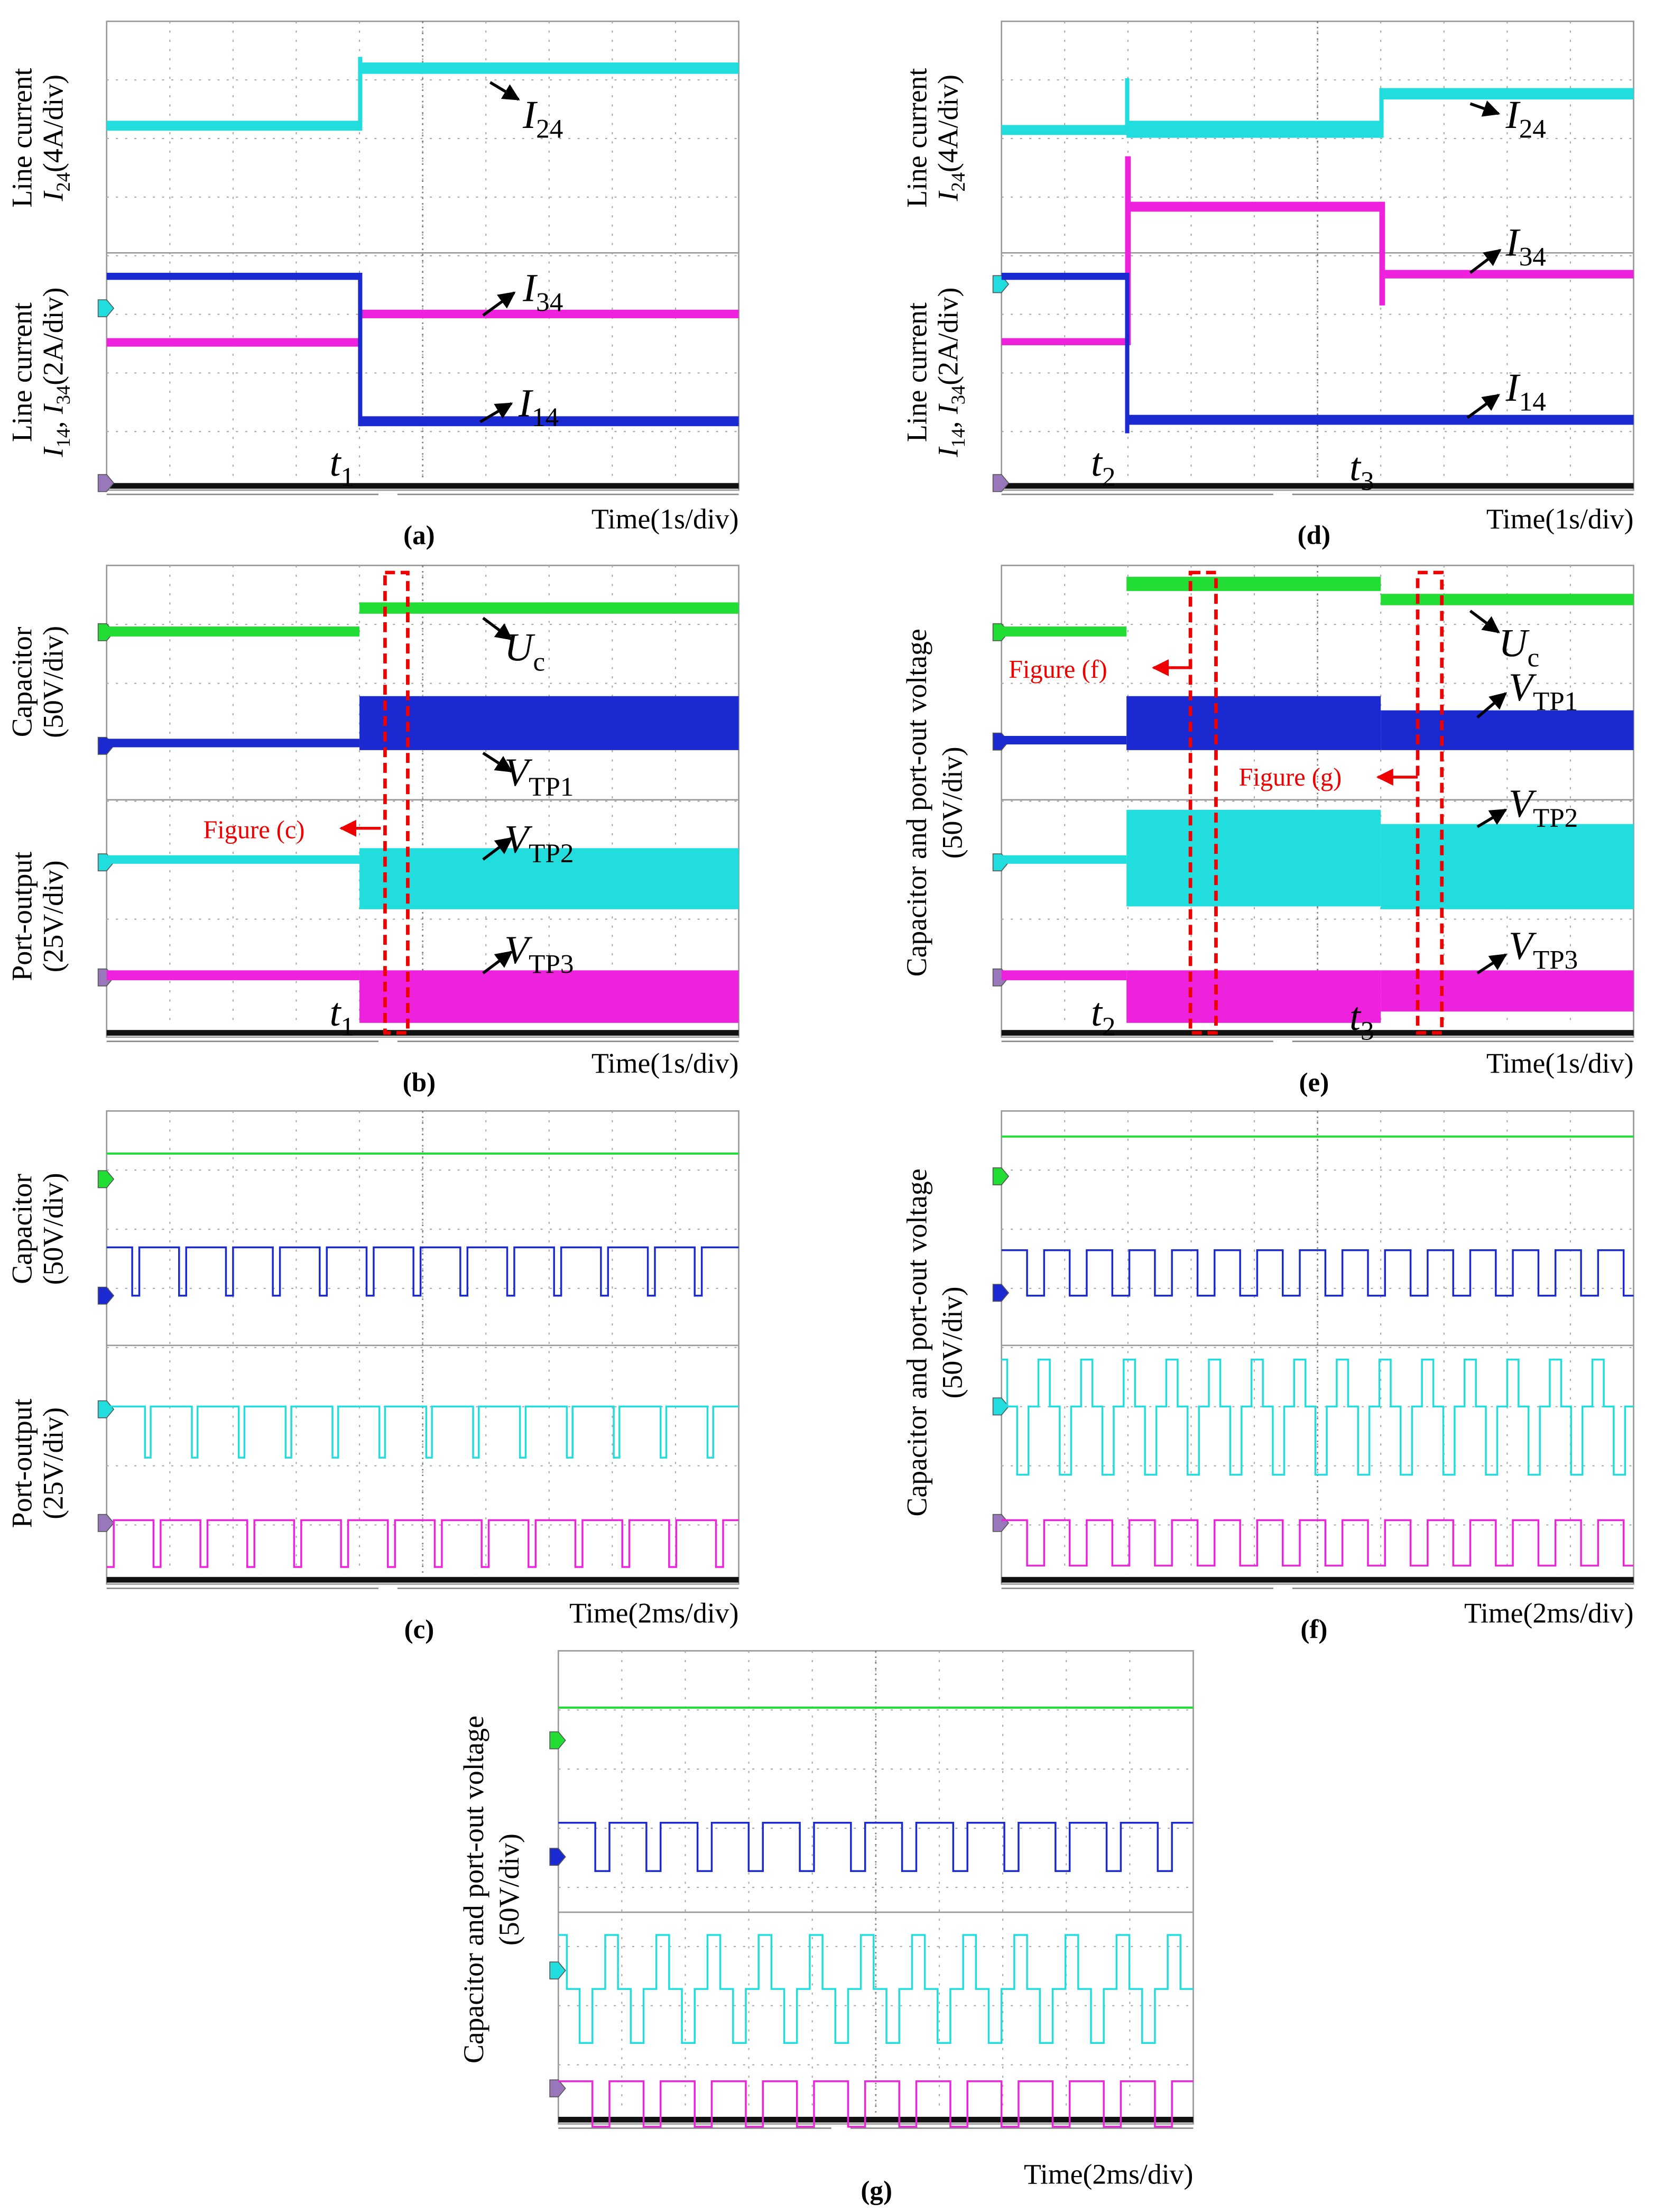  I want to click on text-part: Port-output, so click(22, 916).